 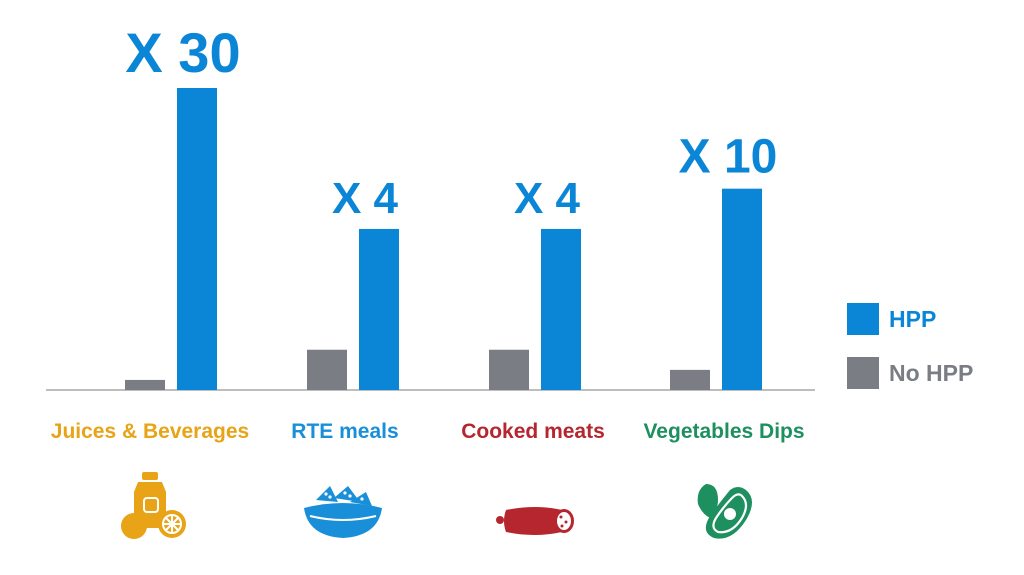 I want to click on multiplier-label-2: X 4, so click(x=365, y=198).